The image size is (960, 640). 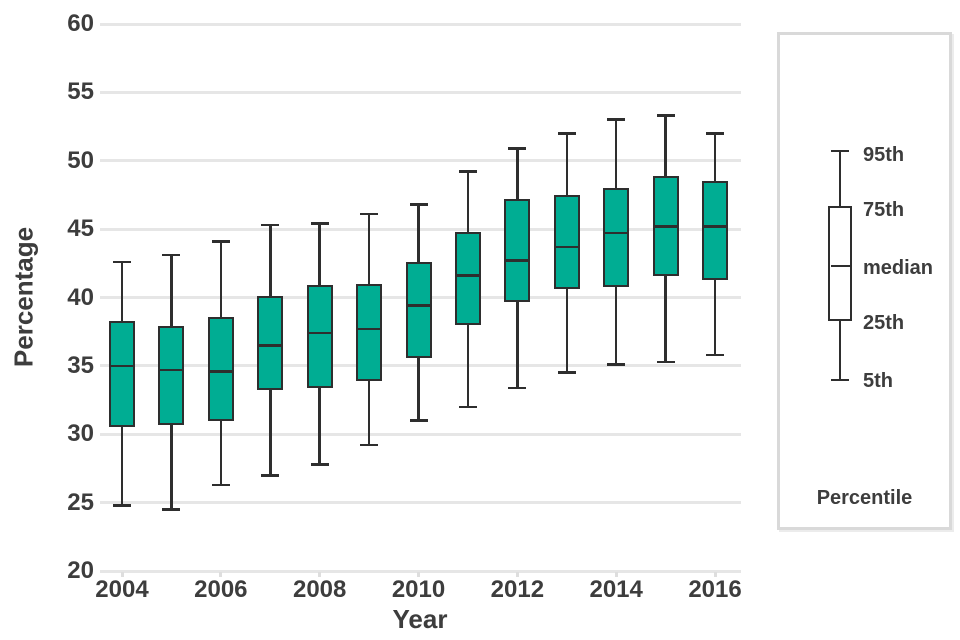 What do you see at coordinates (23, 297) in the screenshot?
I see `y-axis-title: Percentage` at bounding box center [23, 297].